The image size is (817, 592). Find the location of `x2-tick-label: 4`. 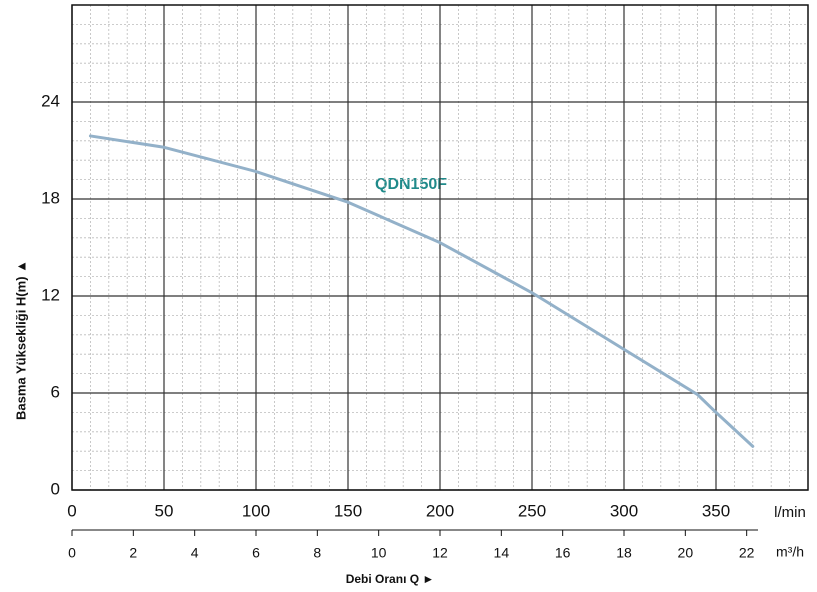

x2-tick-label: 4 is located at coordinates (195, 553).